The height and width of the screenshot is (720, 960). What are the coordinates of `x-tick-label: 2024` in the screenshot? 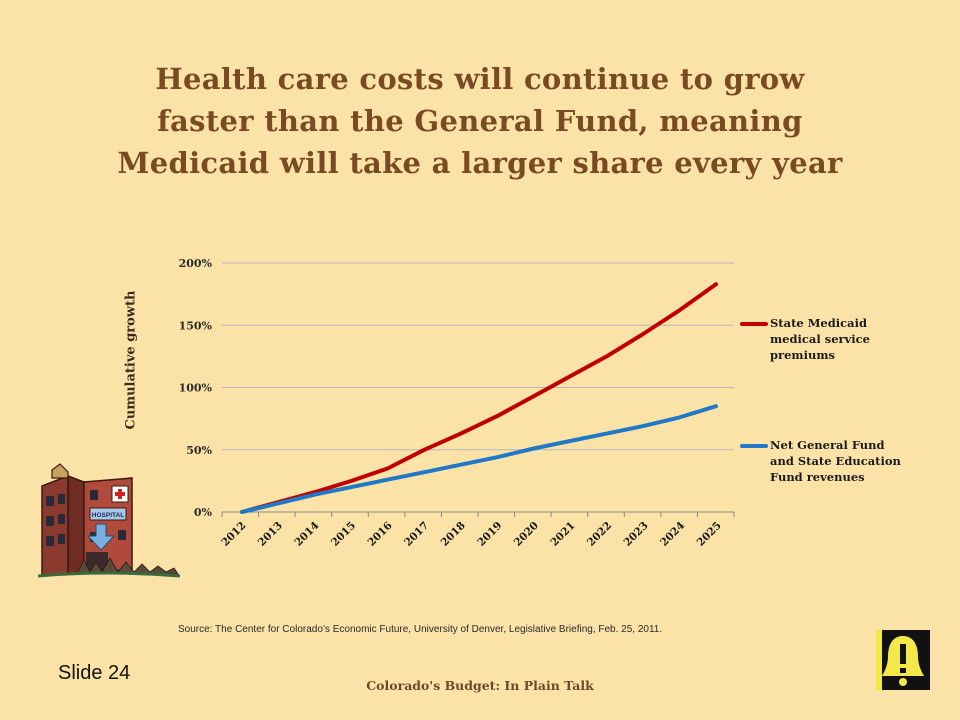 It's located at (672, 534).